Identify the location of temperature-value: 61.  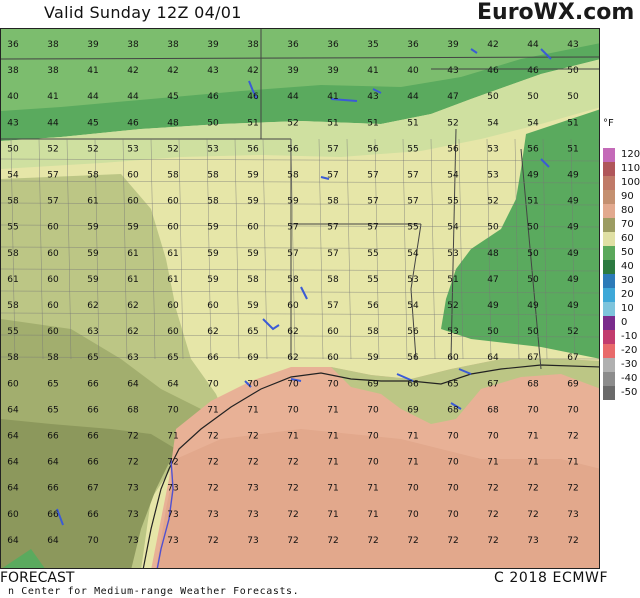
(132, 280).